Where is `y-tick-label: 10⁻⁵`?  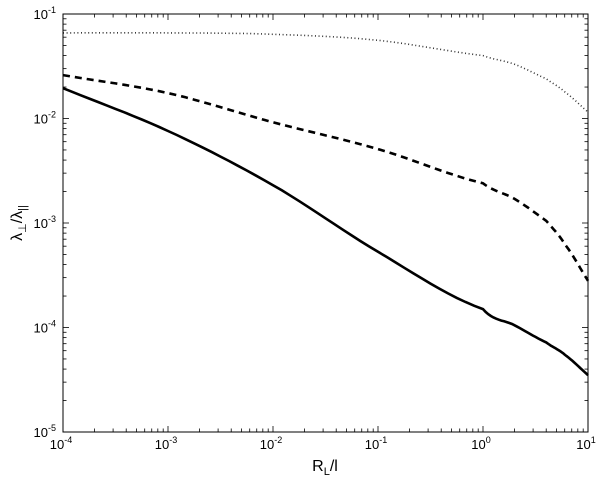 y-tick-label: 10⁻⁵ is located at coordinates (45, 431).